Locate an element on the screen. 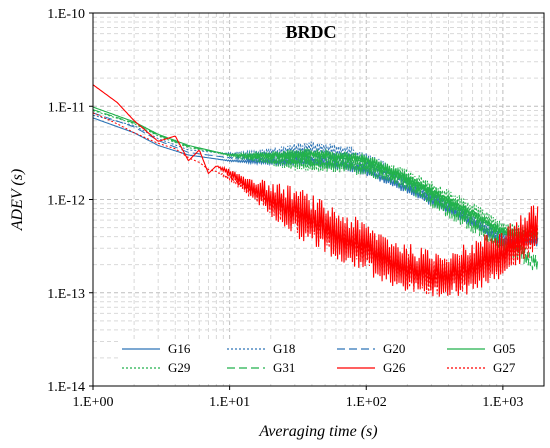 Image resolution: width=550 pixels, height=448 pixels. y-tick-label: 1.E-14 is located at coordinates (66, 387).